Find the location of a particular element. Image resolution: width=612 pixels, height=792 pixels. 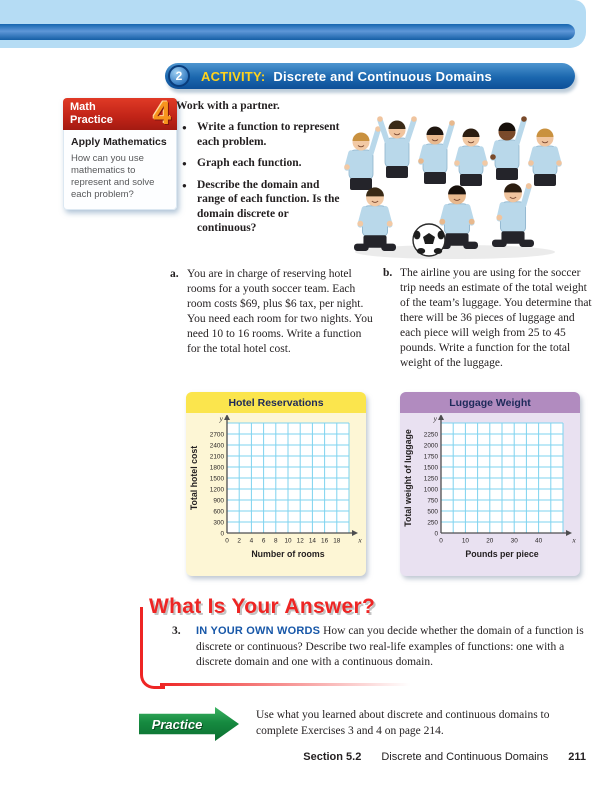

svg-text: 1800 is located at coordinates (217, 467).